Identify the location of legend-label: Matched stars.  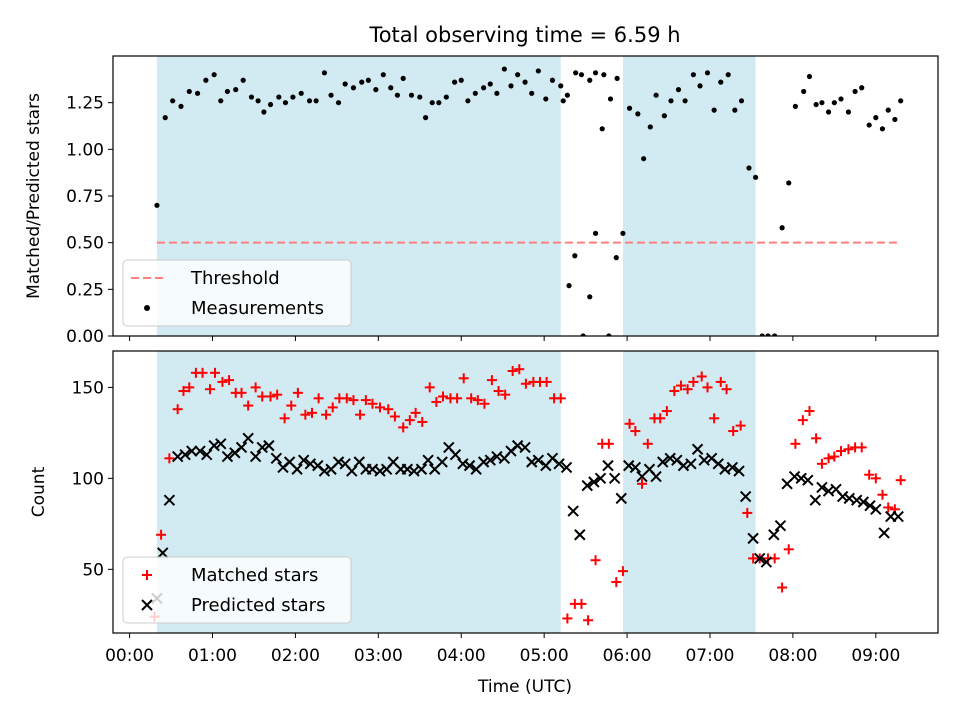
(254, 575).